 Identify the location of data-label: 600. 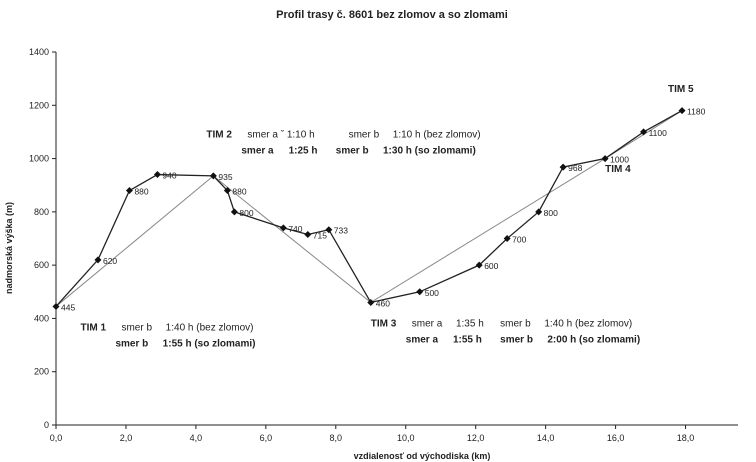
(491, 266).